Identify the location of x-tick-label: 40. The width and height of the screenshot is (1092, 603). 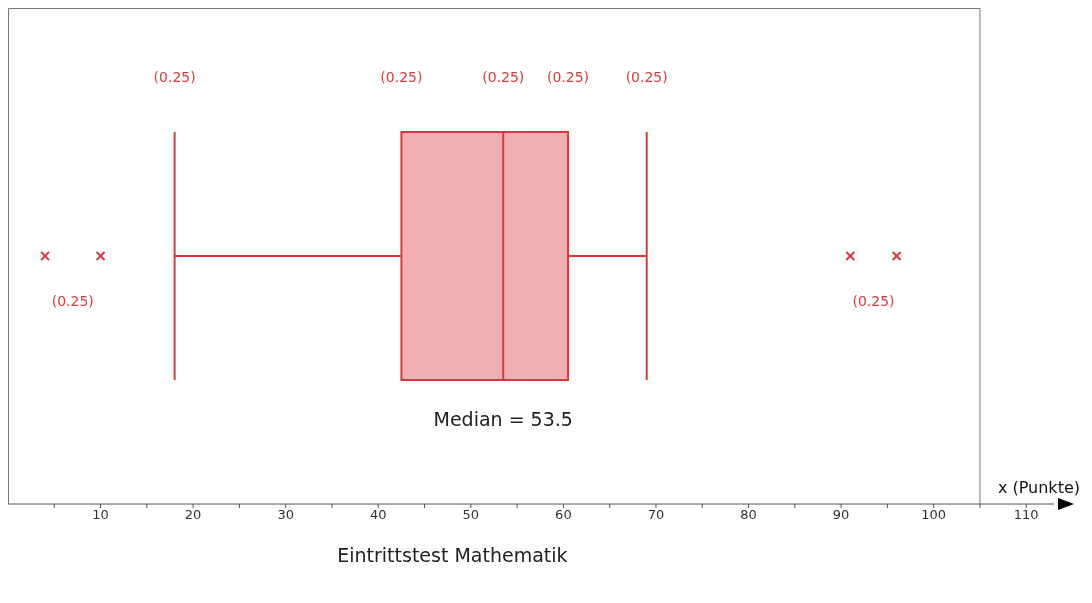
(378, 515).